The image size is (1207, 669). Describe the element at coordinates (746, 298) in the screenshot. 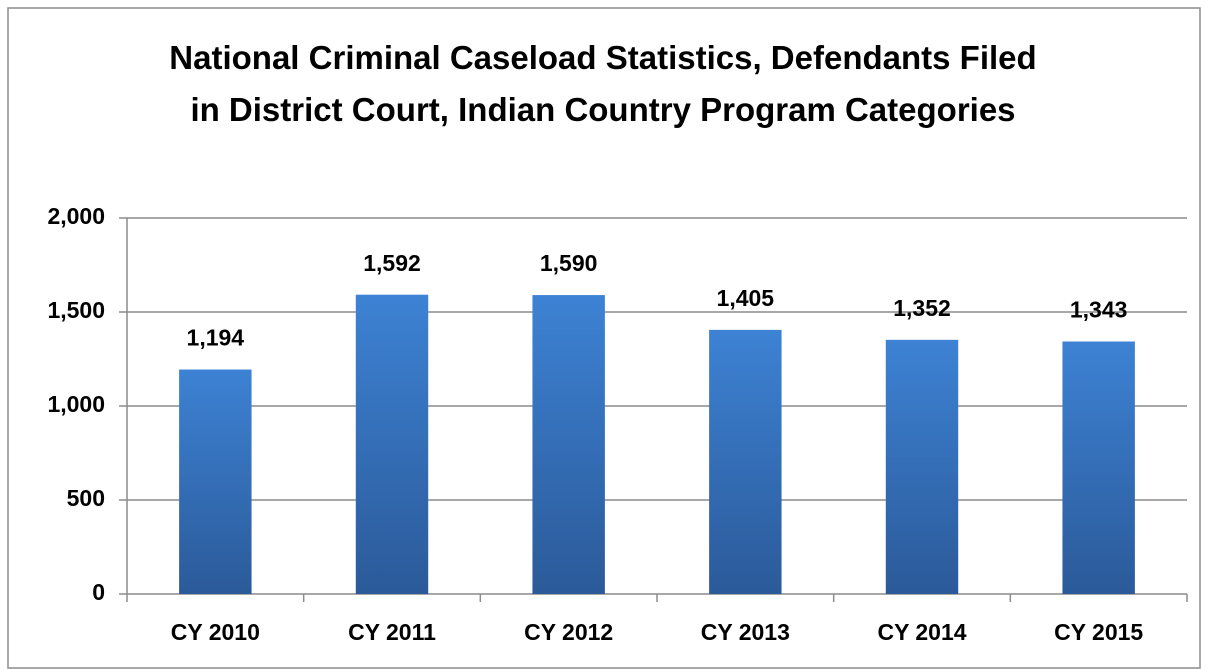

I see `data-label: 1,405` at that location.